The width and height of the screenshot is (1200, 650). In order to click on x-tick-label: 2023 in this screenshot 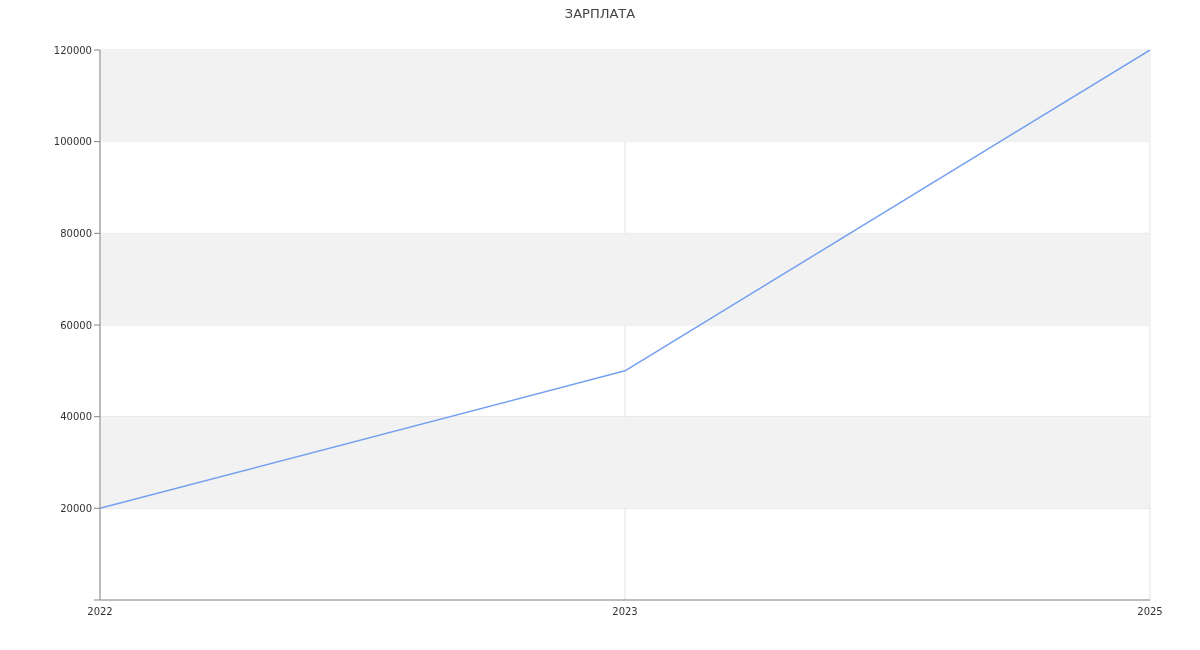, I will do `click(625, 612)`.